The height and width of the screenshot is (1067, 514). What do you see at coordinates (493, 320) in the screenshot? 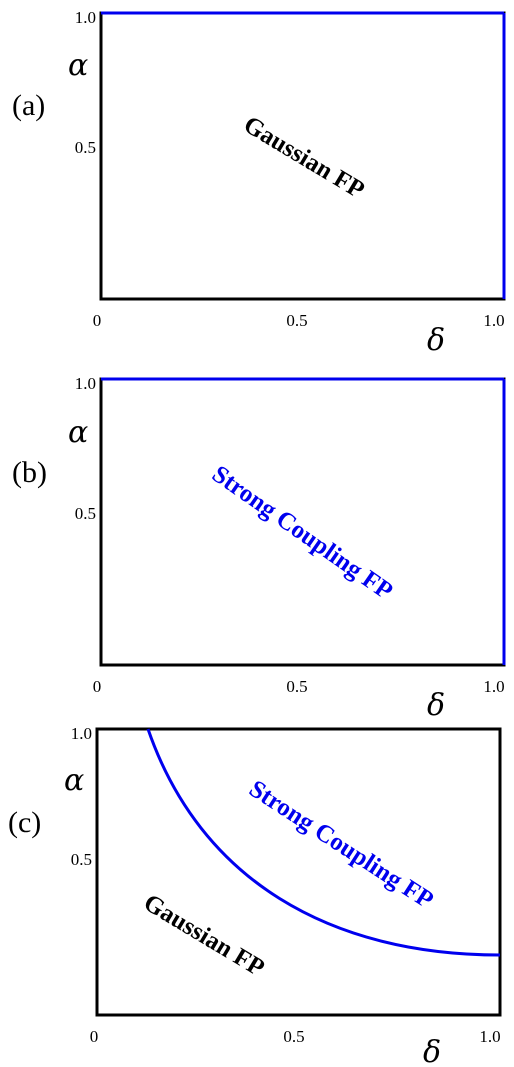
I see `panel-a-xtick-1: 1.0` at bounding box center [493, 320].